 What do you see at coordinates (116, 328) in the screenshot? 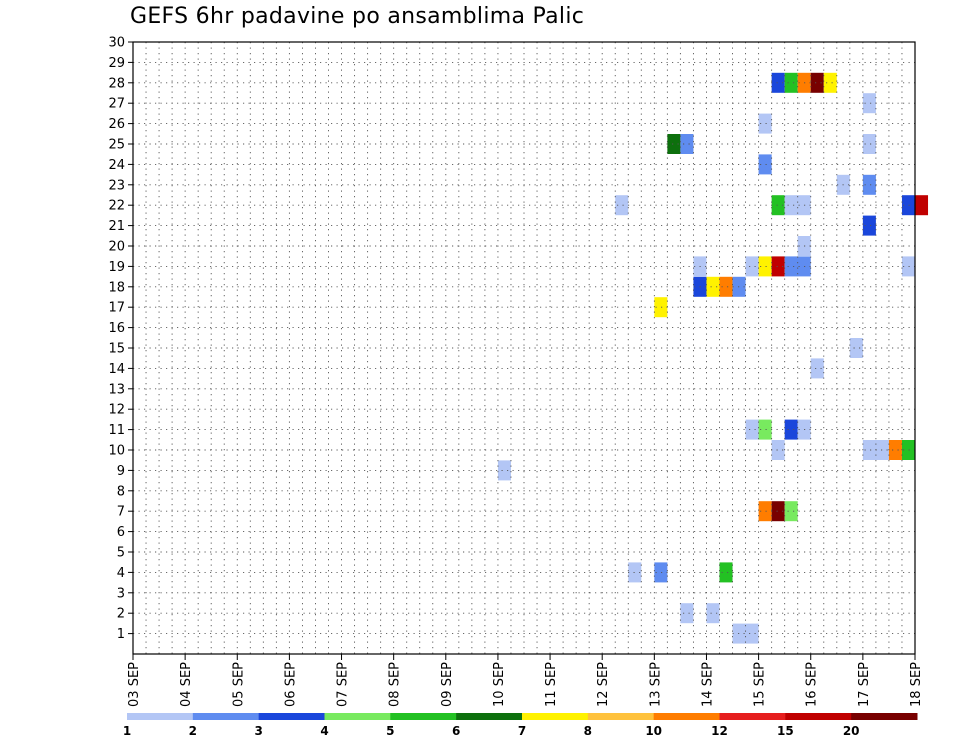
I see `y-tick-label: 16` at bounding box center [116, 328].